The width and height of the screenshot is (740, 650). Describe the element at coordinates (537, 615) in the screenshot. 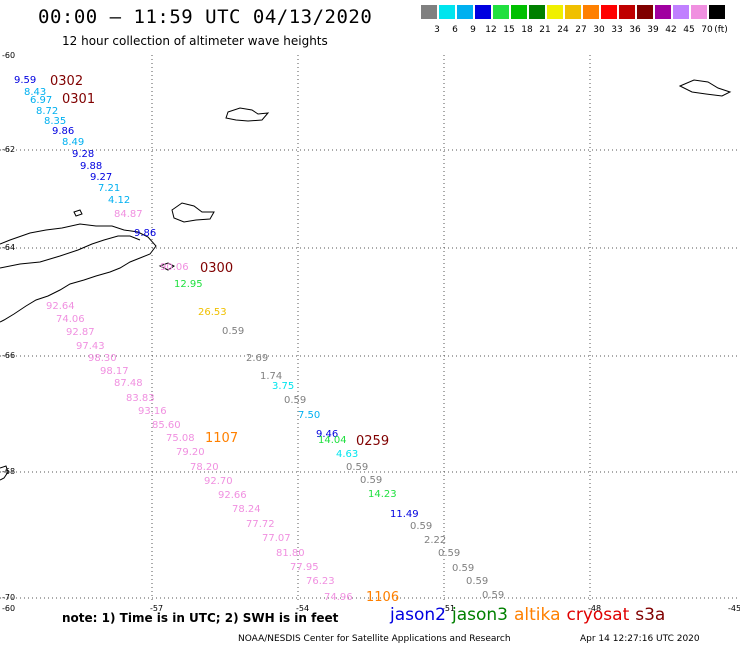

I see `mission-altika: altika` at that location.